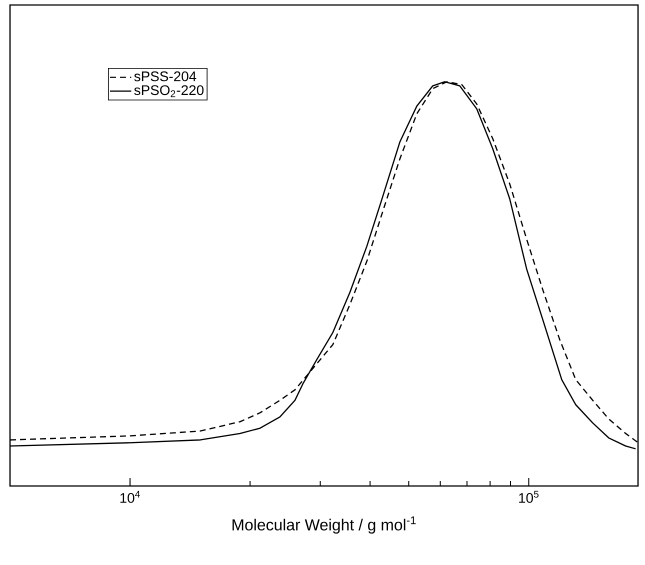  I want to click on x-tick-label: 10$^{5}$, so click(529, 496).